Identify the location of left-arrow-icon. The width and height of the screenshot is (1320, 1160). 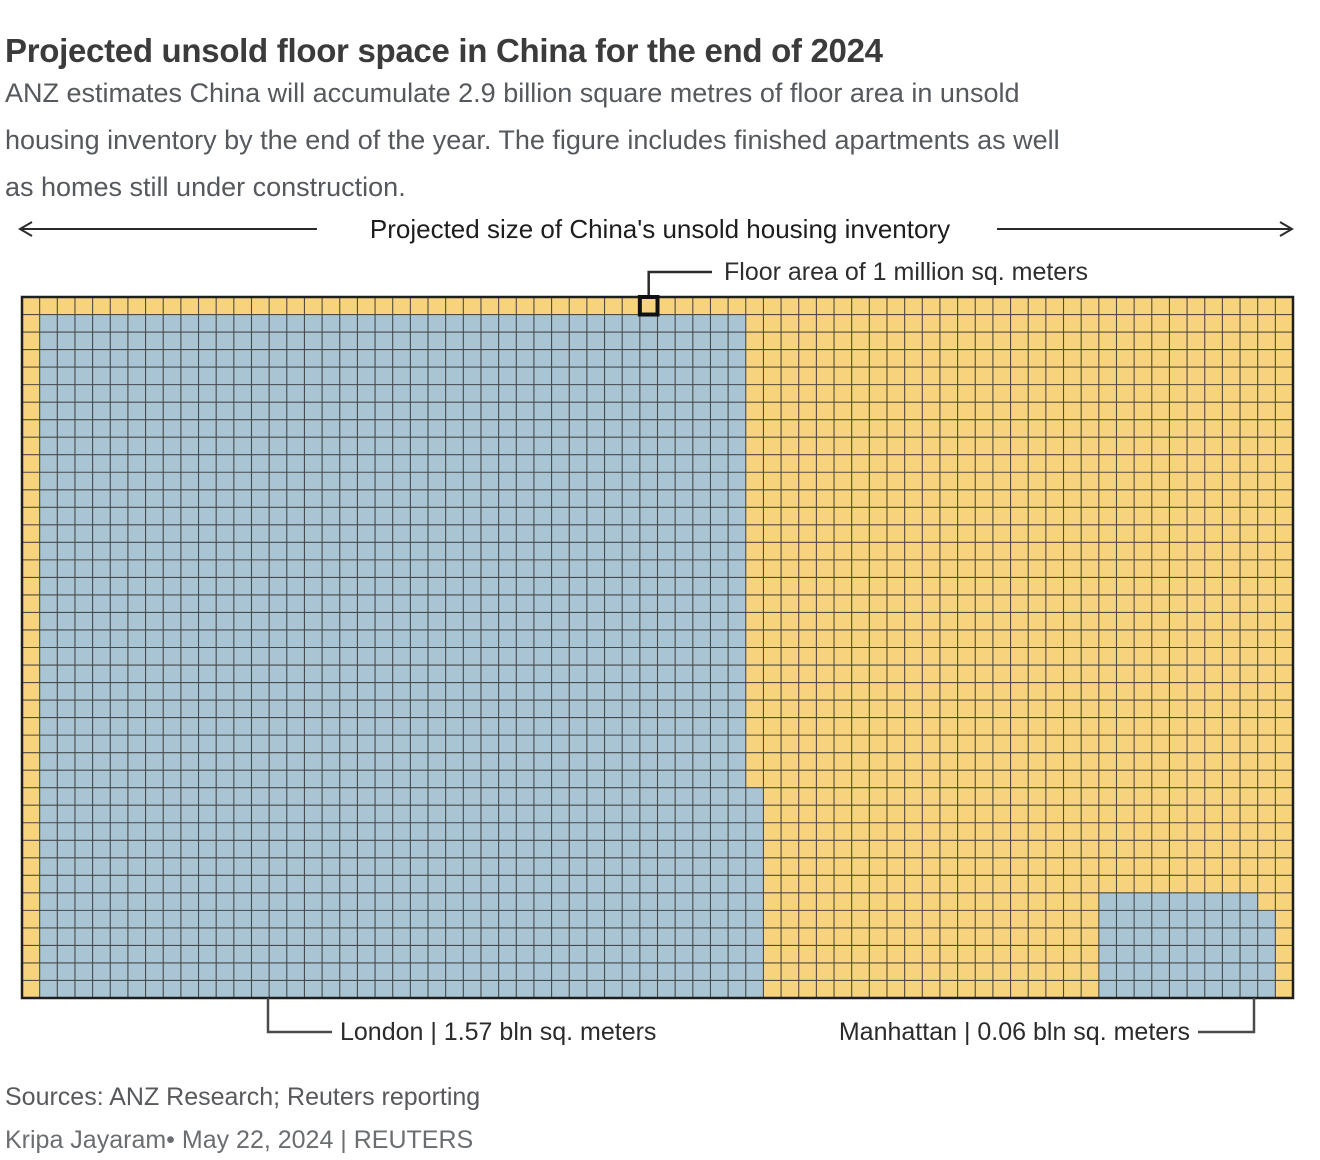
(167, 229).